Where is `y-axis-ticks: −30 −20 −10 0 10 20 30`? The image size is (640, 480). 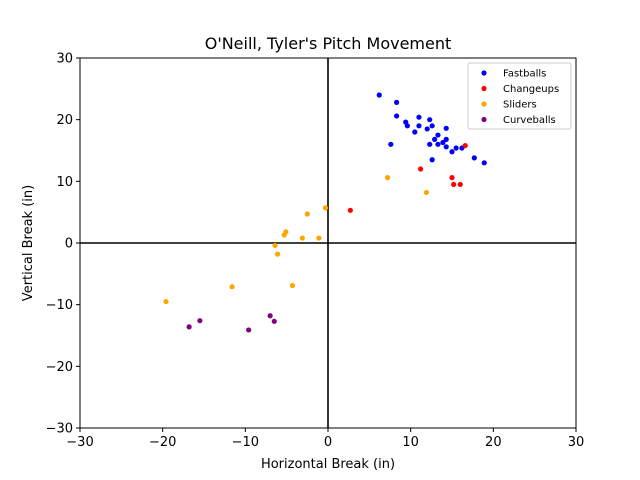
y-axis-ticks: −30 −20 −10 0 10 20 30 is located at coordinates (63, 244).